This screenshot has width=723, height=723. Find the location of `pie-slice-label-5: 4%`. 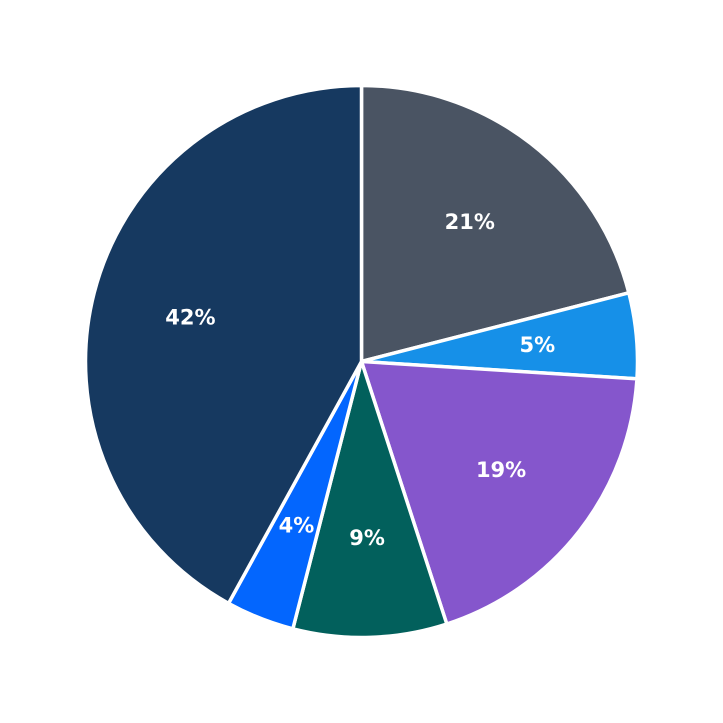

pie-slice-label-5: 4% is located at coordinates (297, 526).